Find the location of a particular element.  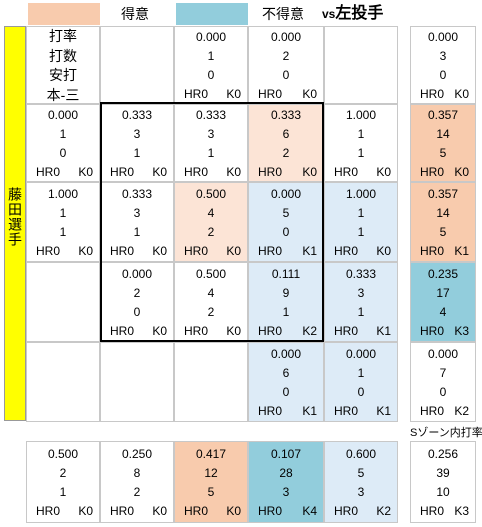

row-total-cell: 0.000 3 0 HR0 K0 is located at coordinates (443, 65).